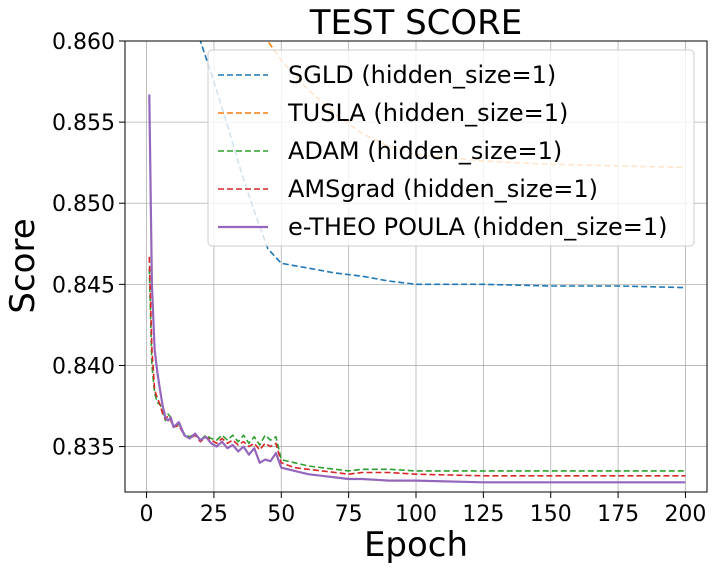  I want to click on y-tick-label: 0.840, so click(83, 366).